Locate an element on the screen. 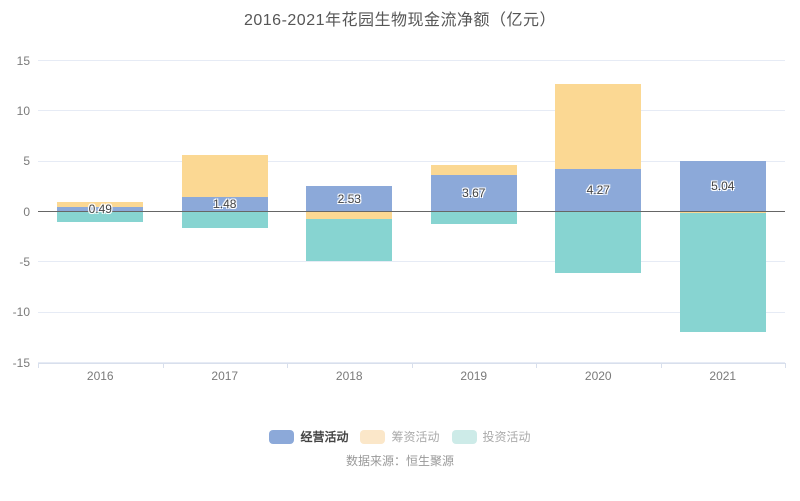  bar-value-label: 2.53 is located at coordinates (349, 198).